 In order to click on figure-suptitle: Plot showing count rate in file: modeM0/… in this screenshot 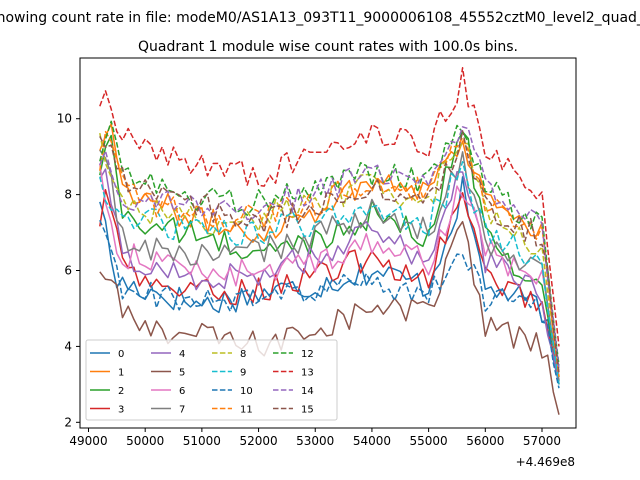, I will do `click(320, 18)`.